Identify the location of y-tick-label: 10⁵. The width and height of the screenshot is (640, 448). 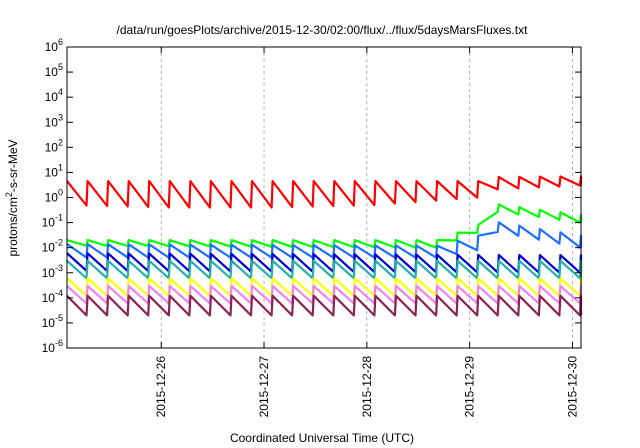
(54, 70).